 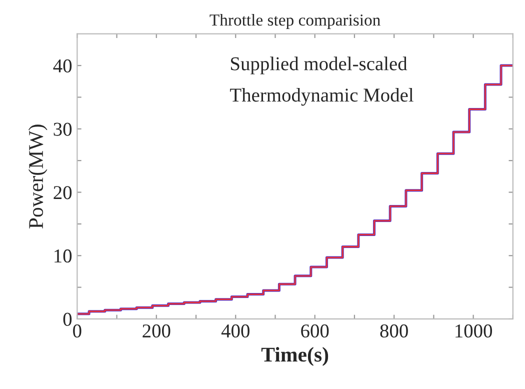 I want to click on x-axis-title: Time(s), so click(x=294, y=356).